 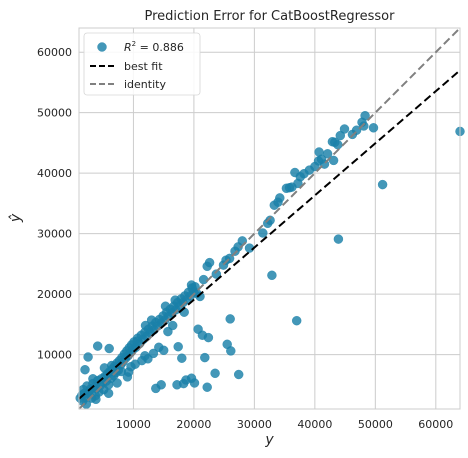 I want to click on y-tick-label-4: 50000, so click(x=54, y=113).